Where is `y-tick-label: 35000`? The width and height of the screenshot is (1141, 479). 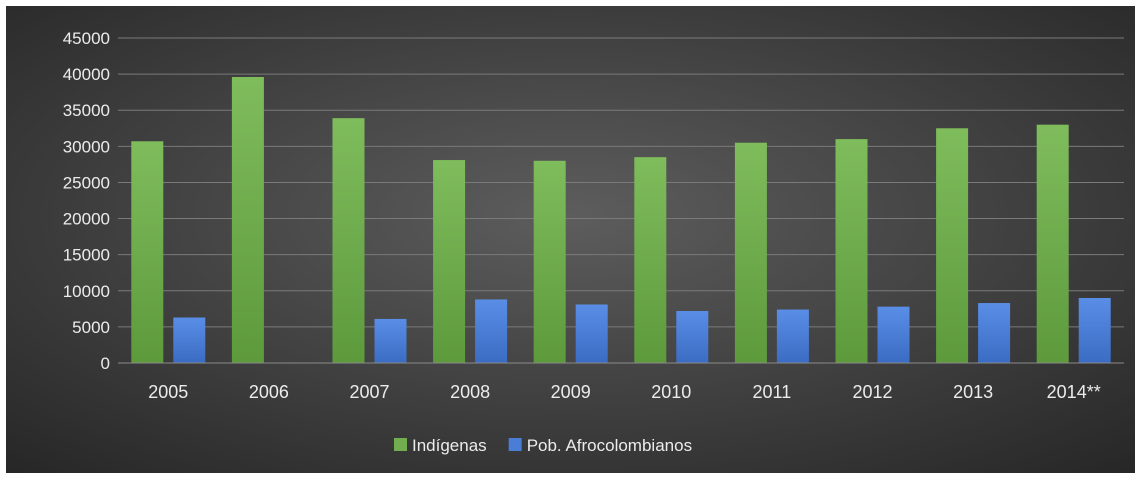 y-tick-label: 35000 is located at coordinates (86, 110).